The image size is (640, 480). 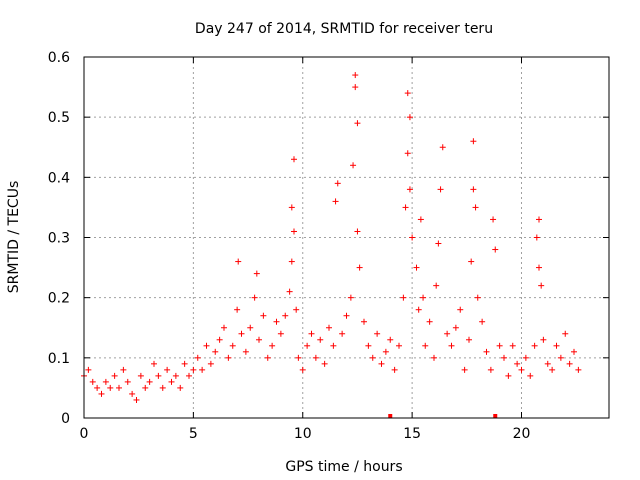 I want to click on y-tick-label: 0.1, so click(x=59, y=359).